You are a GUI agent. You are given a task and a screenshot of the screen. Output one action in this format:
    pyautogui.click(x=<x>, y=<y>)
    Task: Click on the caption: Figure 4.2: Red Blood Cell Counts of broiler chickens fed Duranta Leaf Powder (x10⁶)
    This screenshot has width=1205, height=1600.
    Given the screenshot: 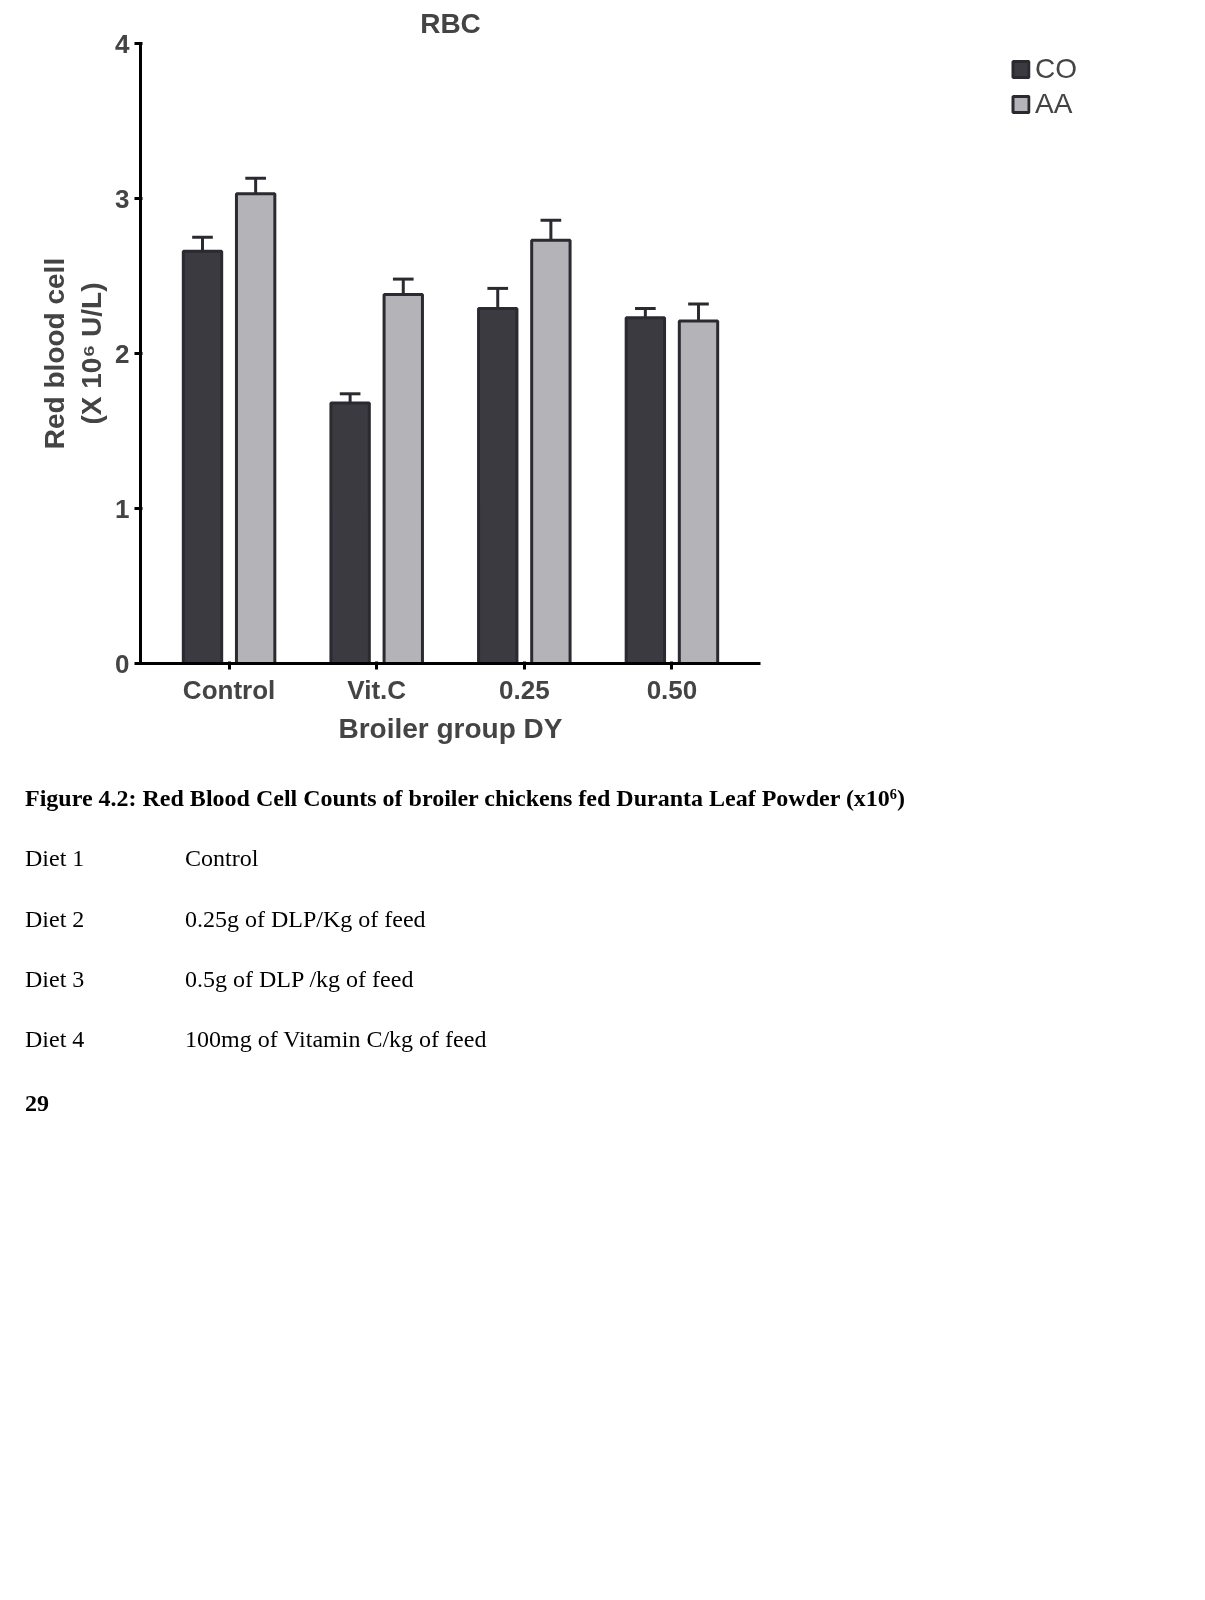 What is the action you would take?
    pyautogui.click(x=465, y=798)
    